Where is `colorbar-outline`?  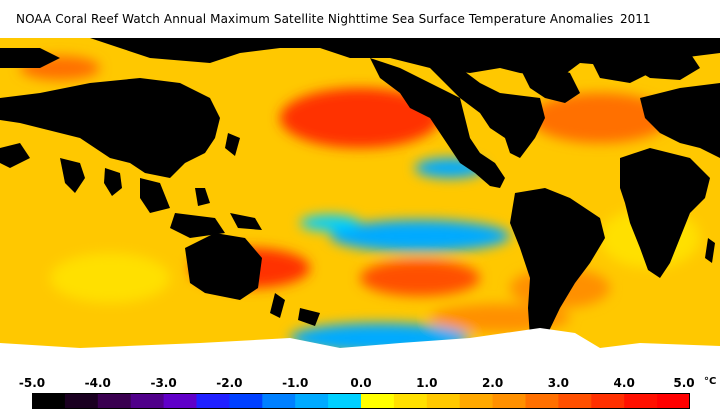 colorbar-outline is located at coordinates (361, 401).